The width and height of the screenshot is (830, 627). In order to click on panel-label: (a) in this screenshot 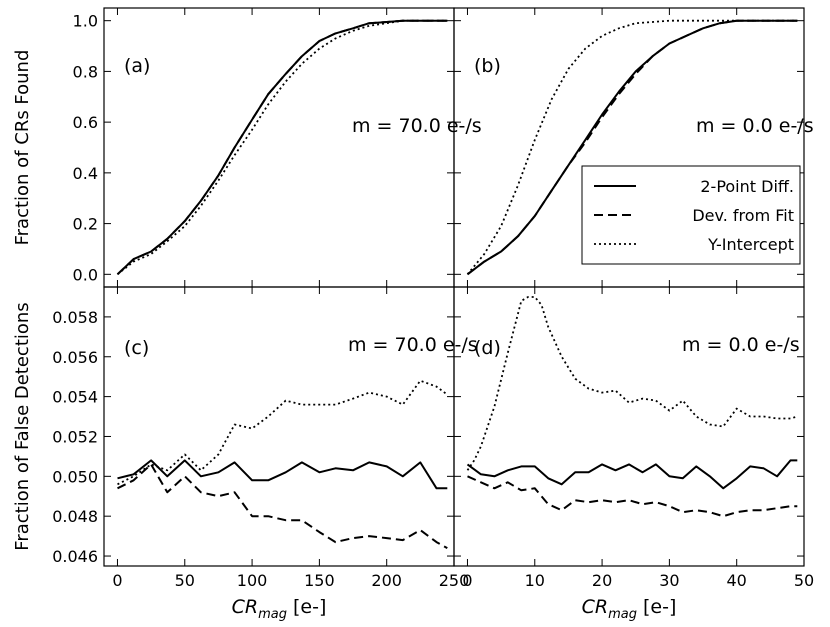, I will do `click(137, 66)`.